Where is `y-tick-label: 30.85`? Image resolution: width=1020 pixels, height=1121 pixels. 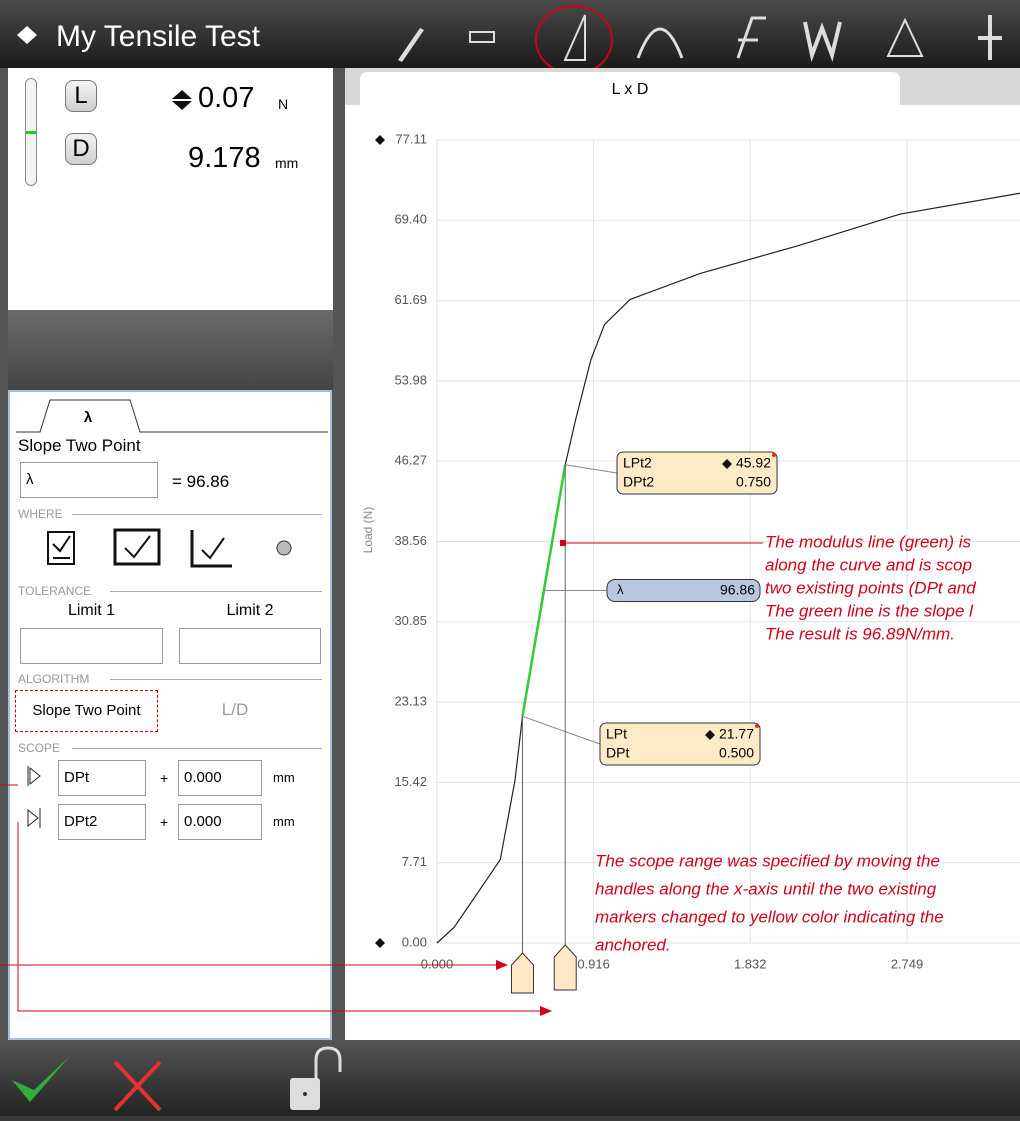 y-tick-label: 30.85 is located at coordinates (410, 620).